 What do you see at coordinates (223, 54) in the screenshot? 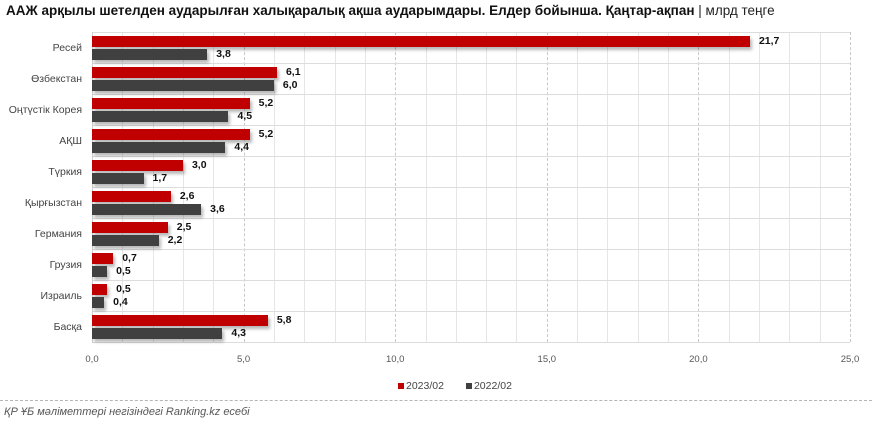
I see `data-label: 3,8` at bounding box center [223, 54].